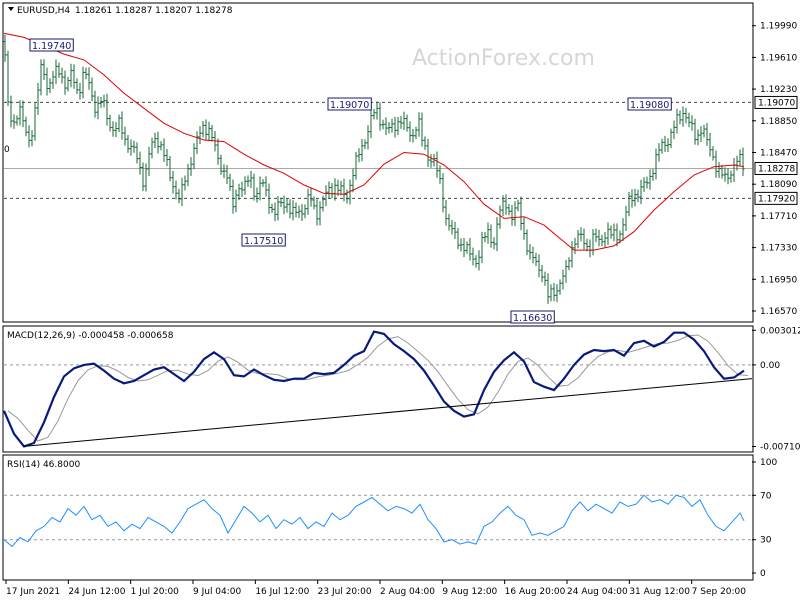  Describe the element at coordinates (766, 496) in the screenshot. I see `y-tick-label: 70` at that location.